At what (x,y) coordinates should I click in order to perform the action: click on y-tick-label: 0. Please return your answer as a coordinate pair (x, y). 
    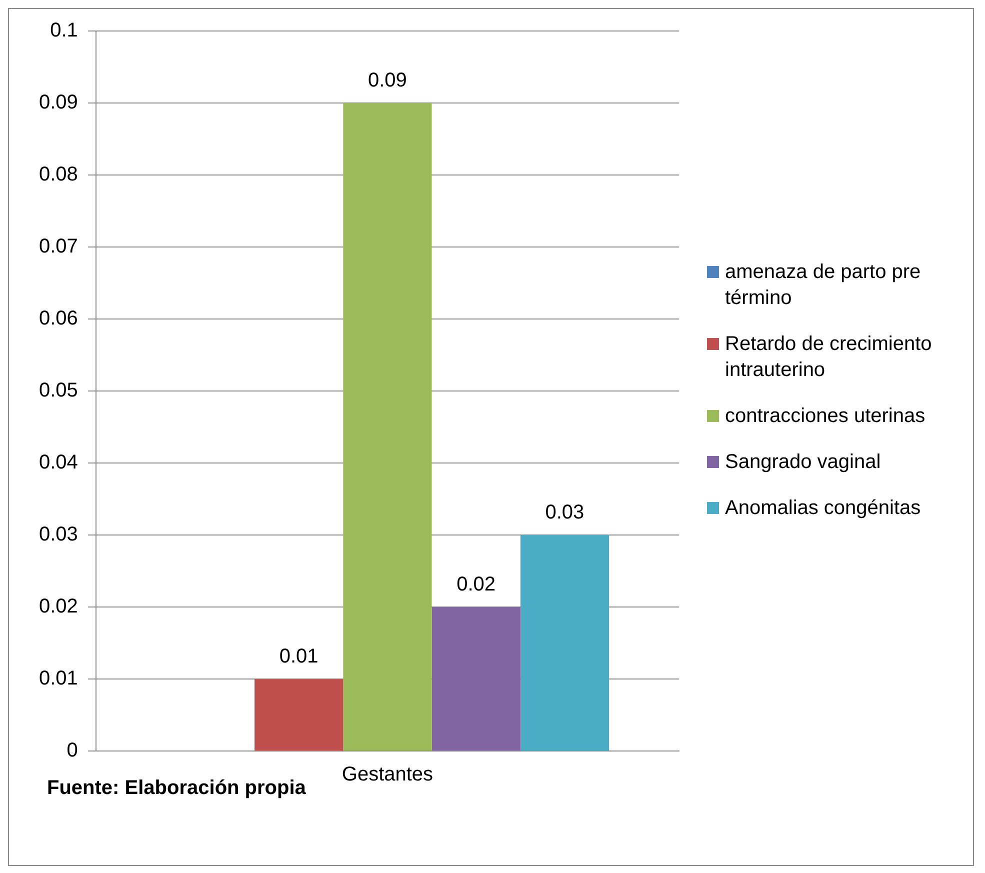
    Looking at the image, I should click on (72, 751).